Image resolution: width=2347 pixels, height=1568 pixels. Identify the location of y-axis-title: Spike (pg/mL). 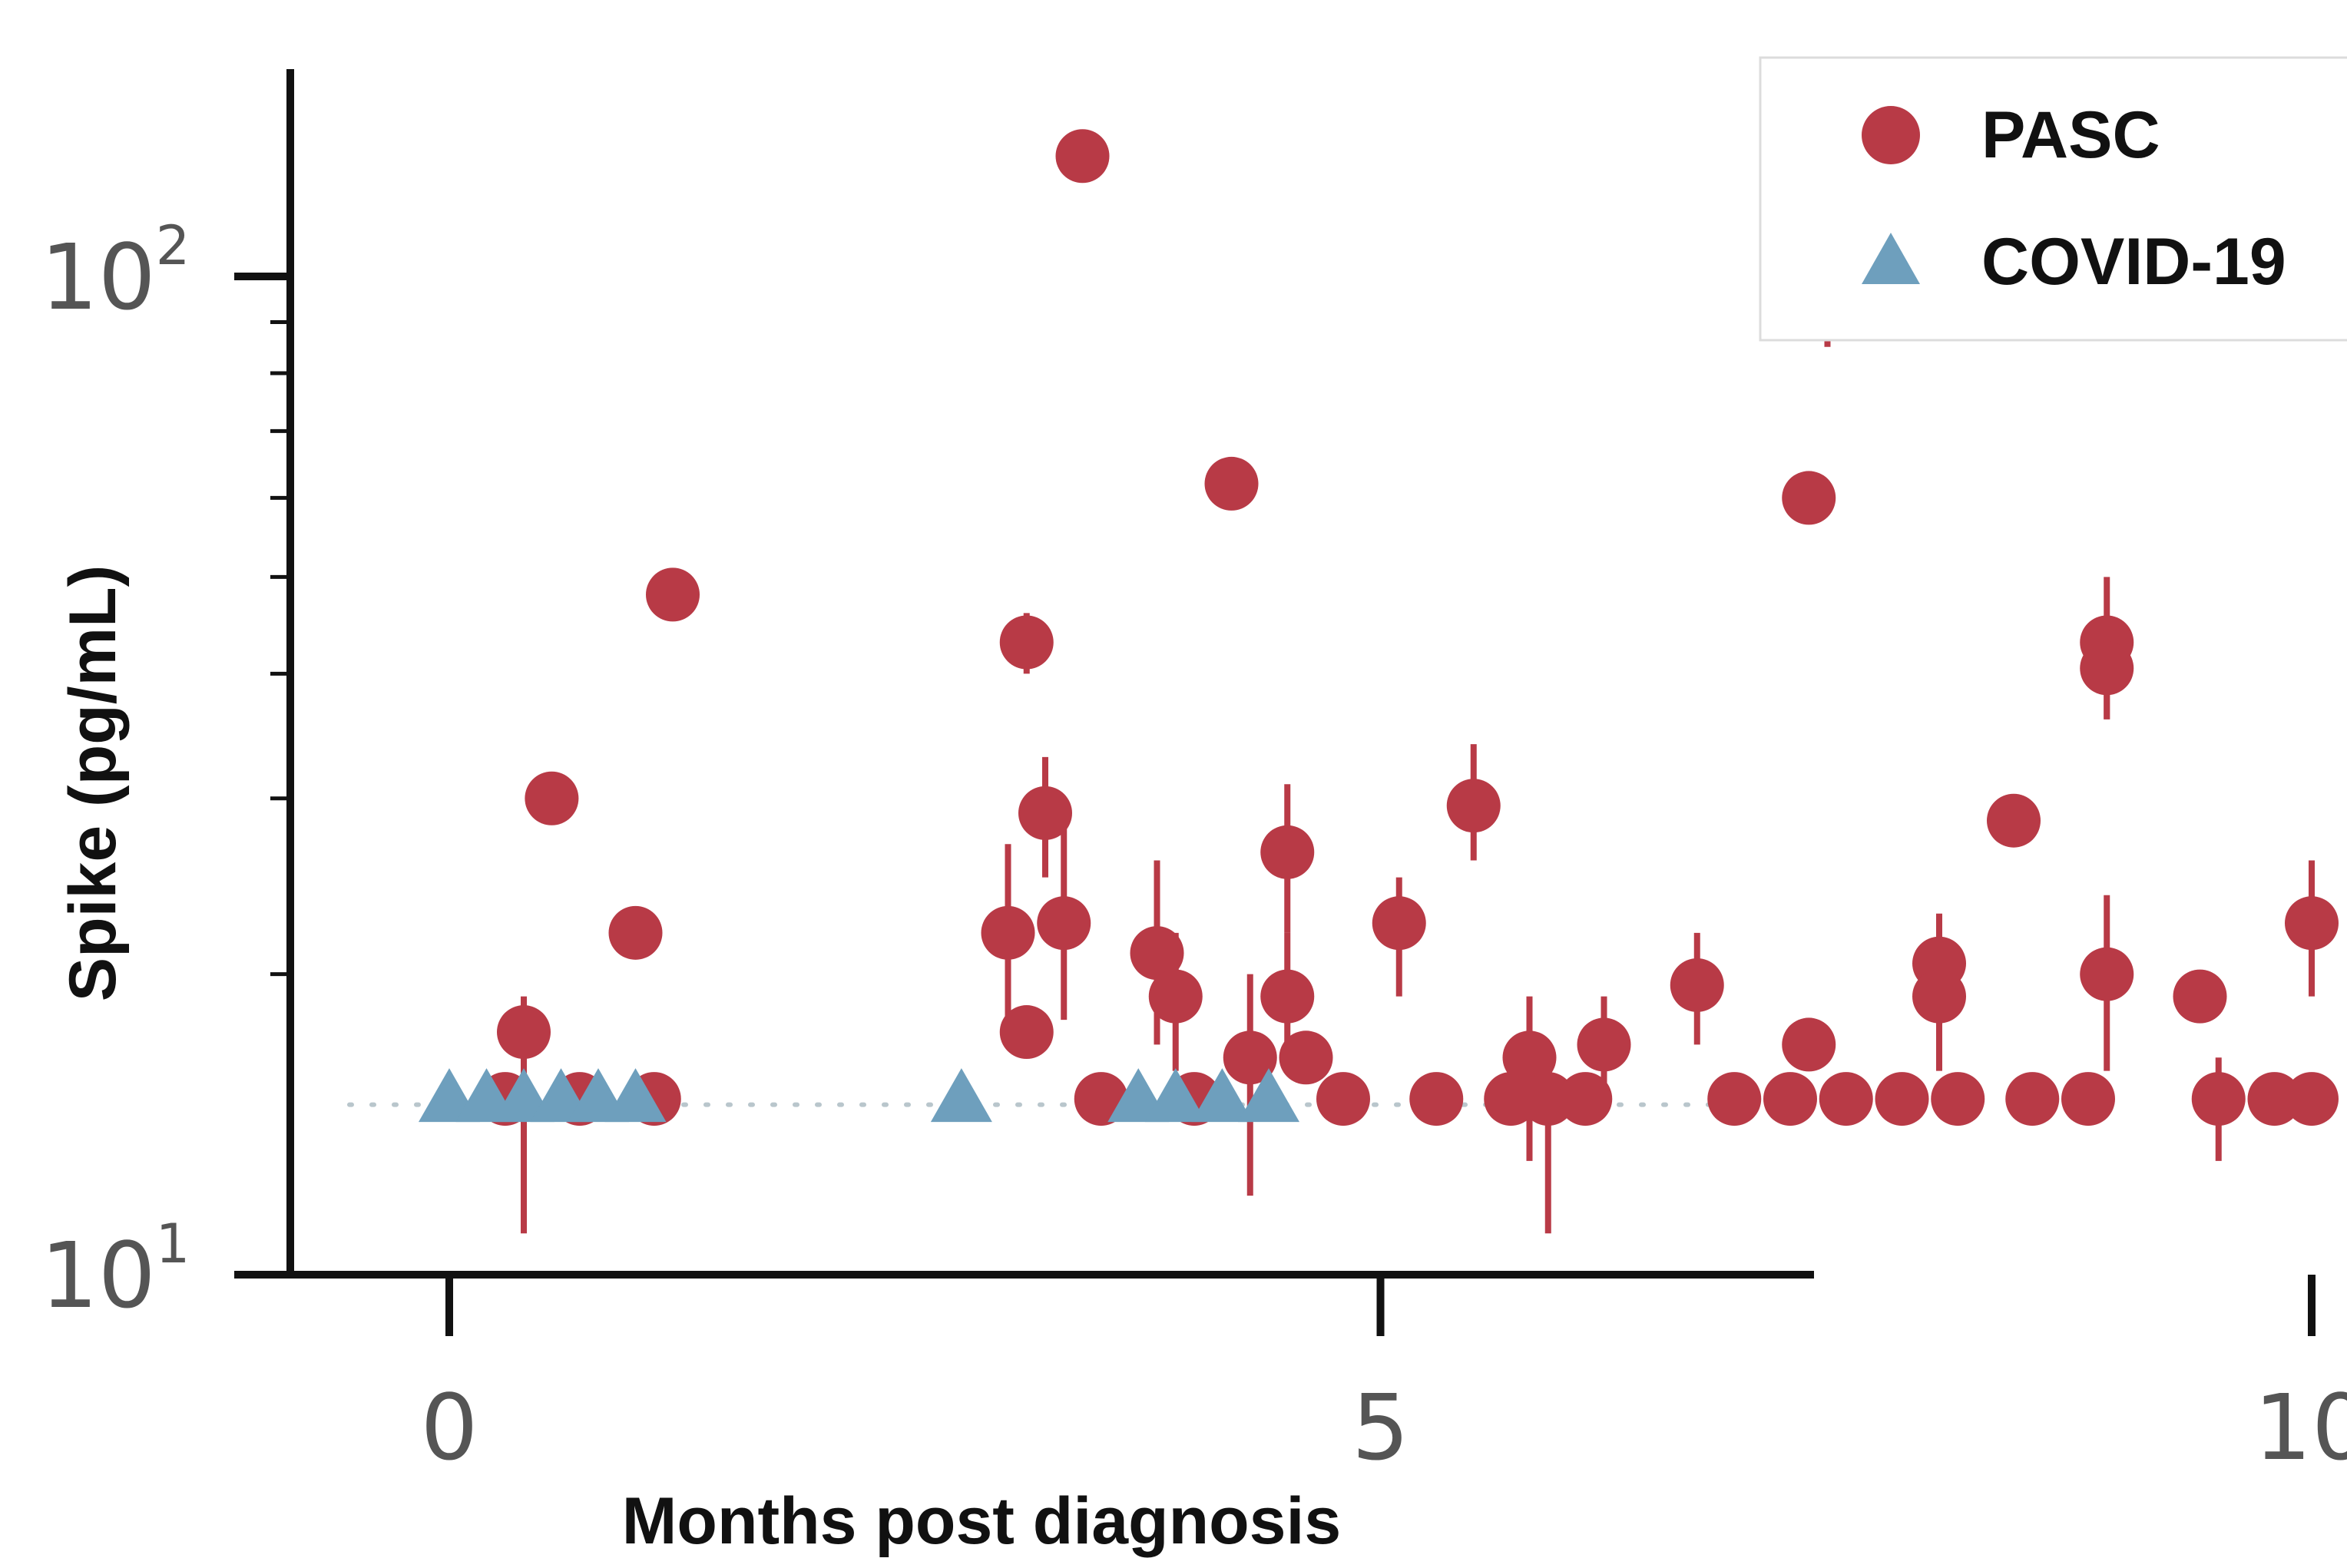
(93, 784).